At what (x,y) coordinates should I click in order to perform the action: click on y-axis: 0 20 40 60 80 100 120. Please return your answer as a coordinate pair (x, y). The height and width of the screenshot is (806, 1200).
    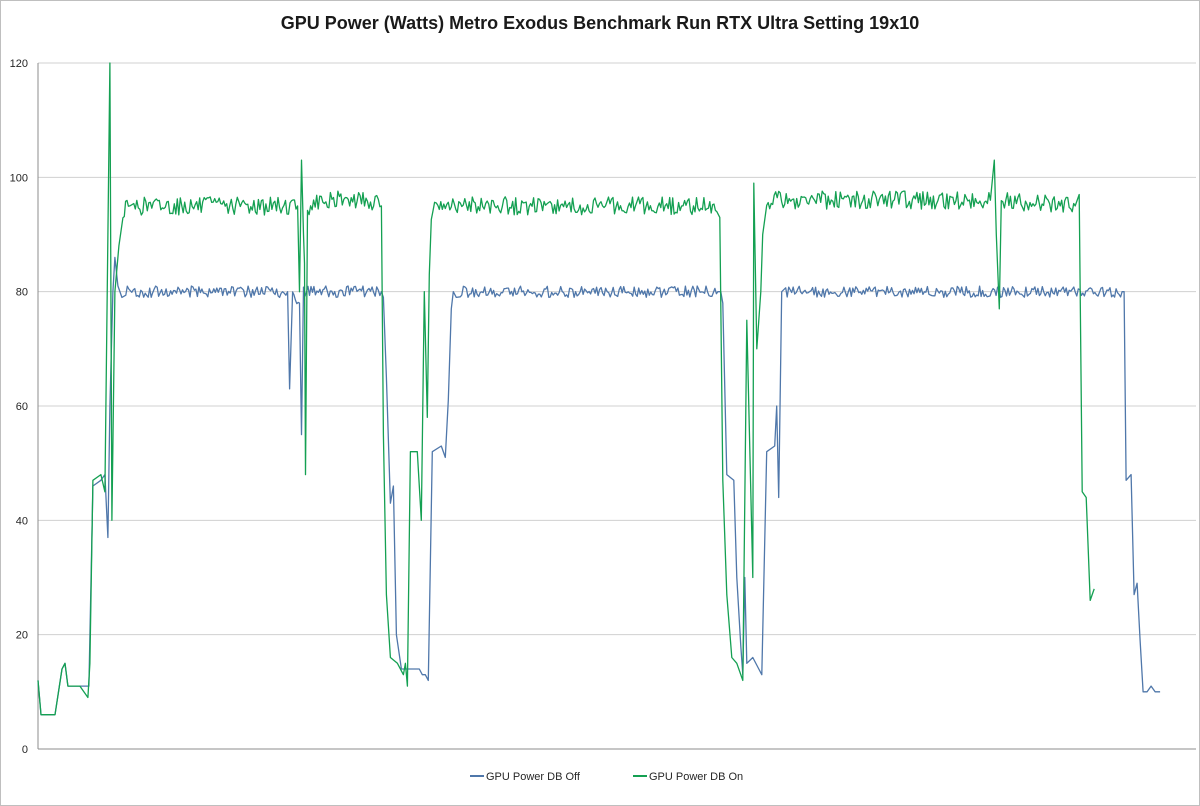
    Looking at the image, I should click on (24, 407).